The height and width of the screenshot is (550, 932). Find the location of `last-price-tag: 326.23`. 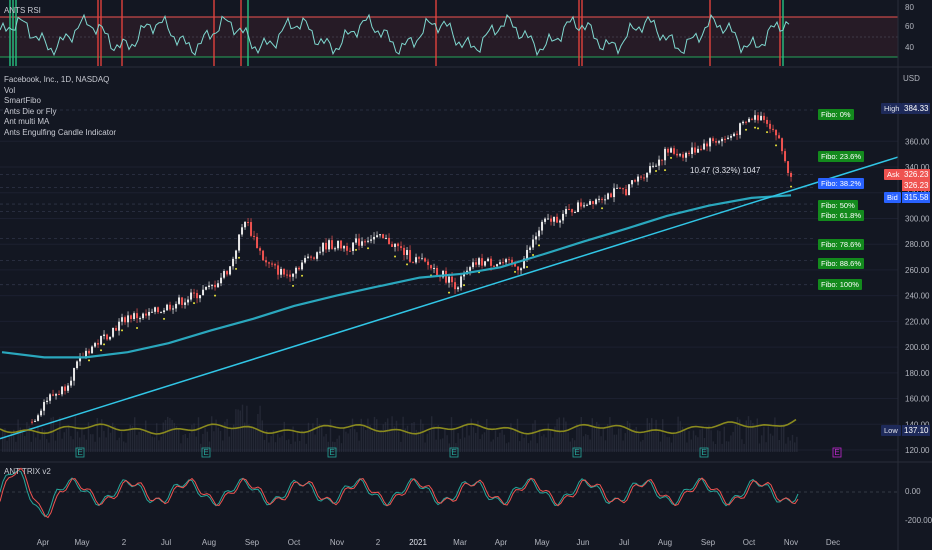

last-price-tag: 326.23 is located at coordinates (916, 185).